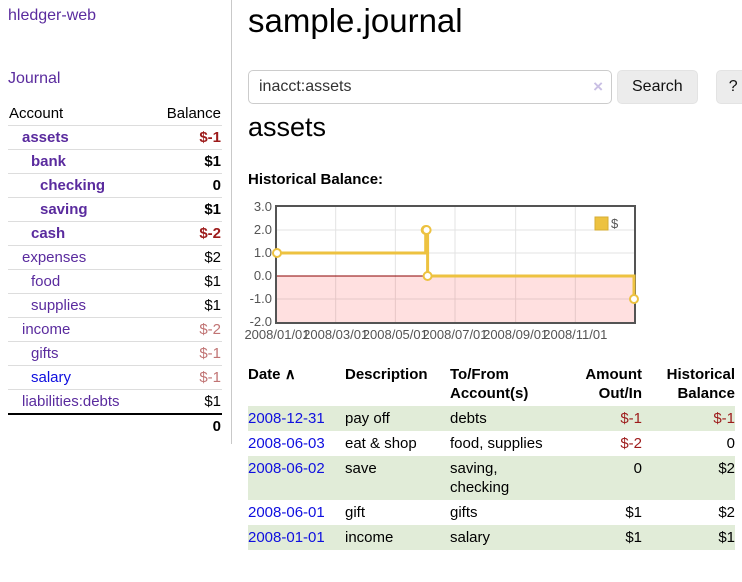 The width and height of the screenshot is (742, 582). What do you see at coordinates (73, 185) in the screenshot?
I see `account-link: checking` at bounding box center [73, 185].